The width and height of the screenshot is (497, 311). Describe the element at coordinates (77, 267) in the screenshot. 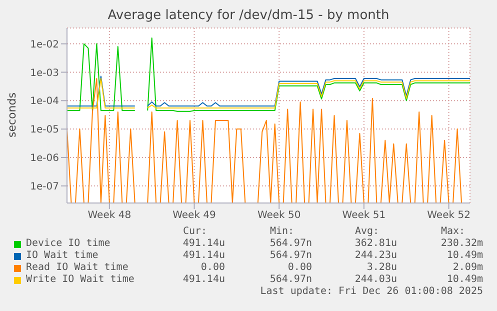

I see `legend-label: Read IO Wait time` at that location.